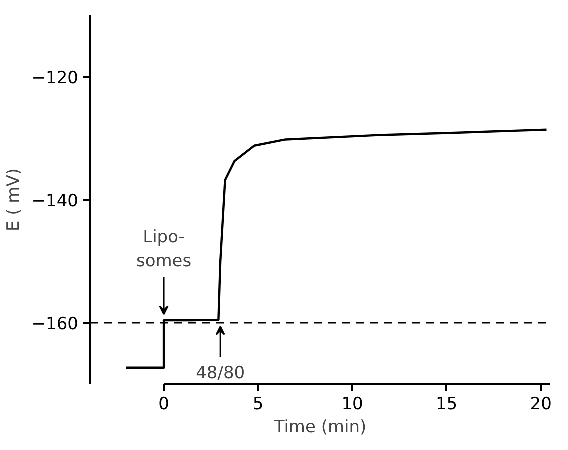 This screenshot has width=568, height=450. Describe the element at coordinates (55, 78) in the screenshot. I see `y-tick-label: −120` at that location.